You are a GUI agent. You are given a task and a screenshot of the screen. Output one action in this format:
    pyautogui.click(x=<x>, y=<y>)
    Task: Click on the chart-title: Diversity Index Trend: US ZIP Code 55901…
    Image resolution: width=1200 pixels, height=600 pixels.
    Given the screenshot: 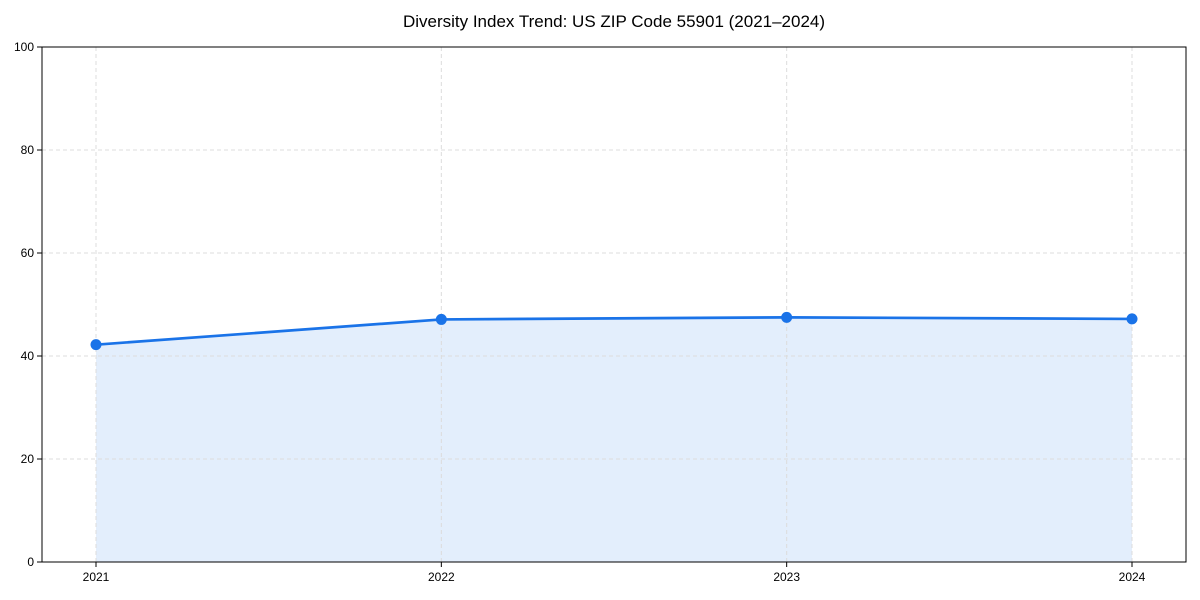 What is the action you would take?
    pyautogui.click(x=614, y=21)
    